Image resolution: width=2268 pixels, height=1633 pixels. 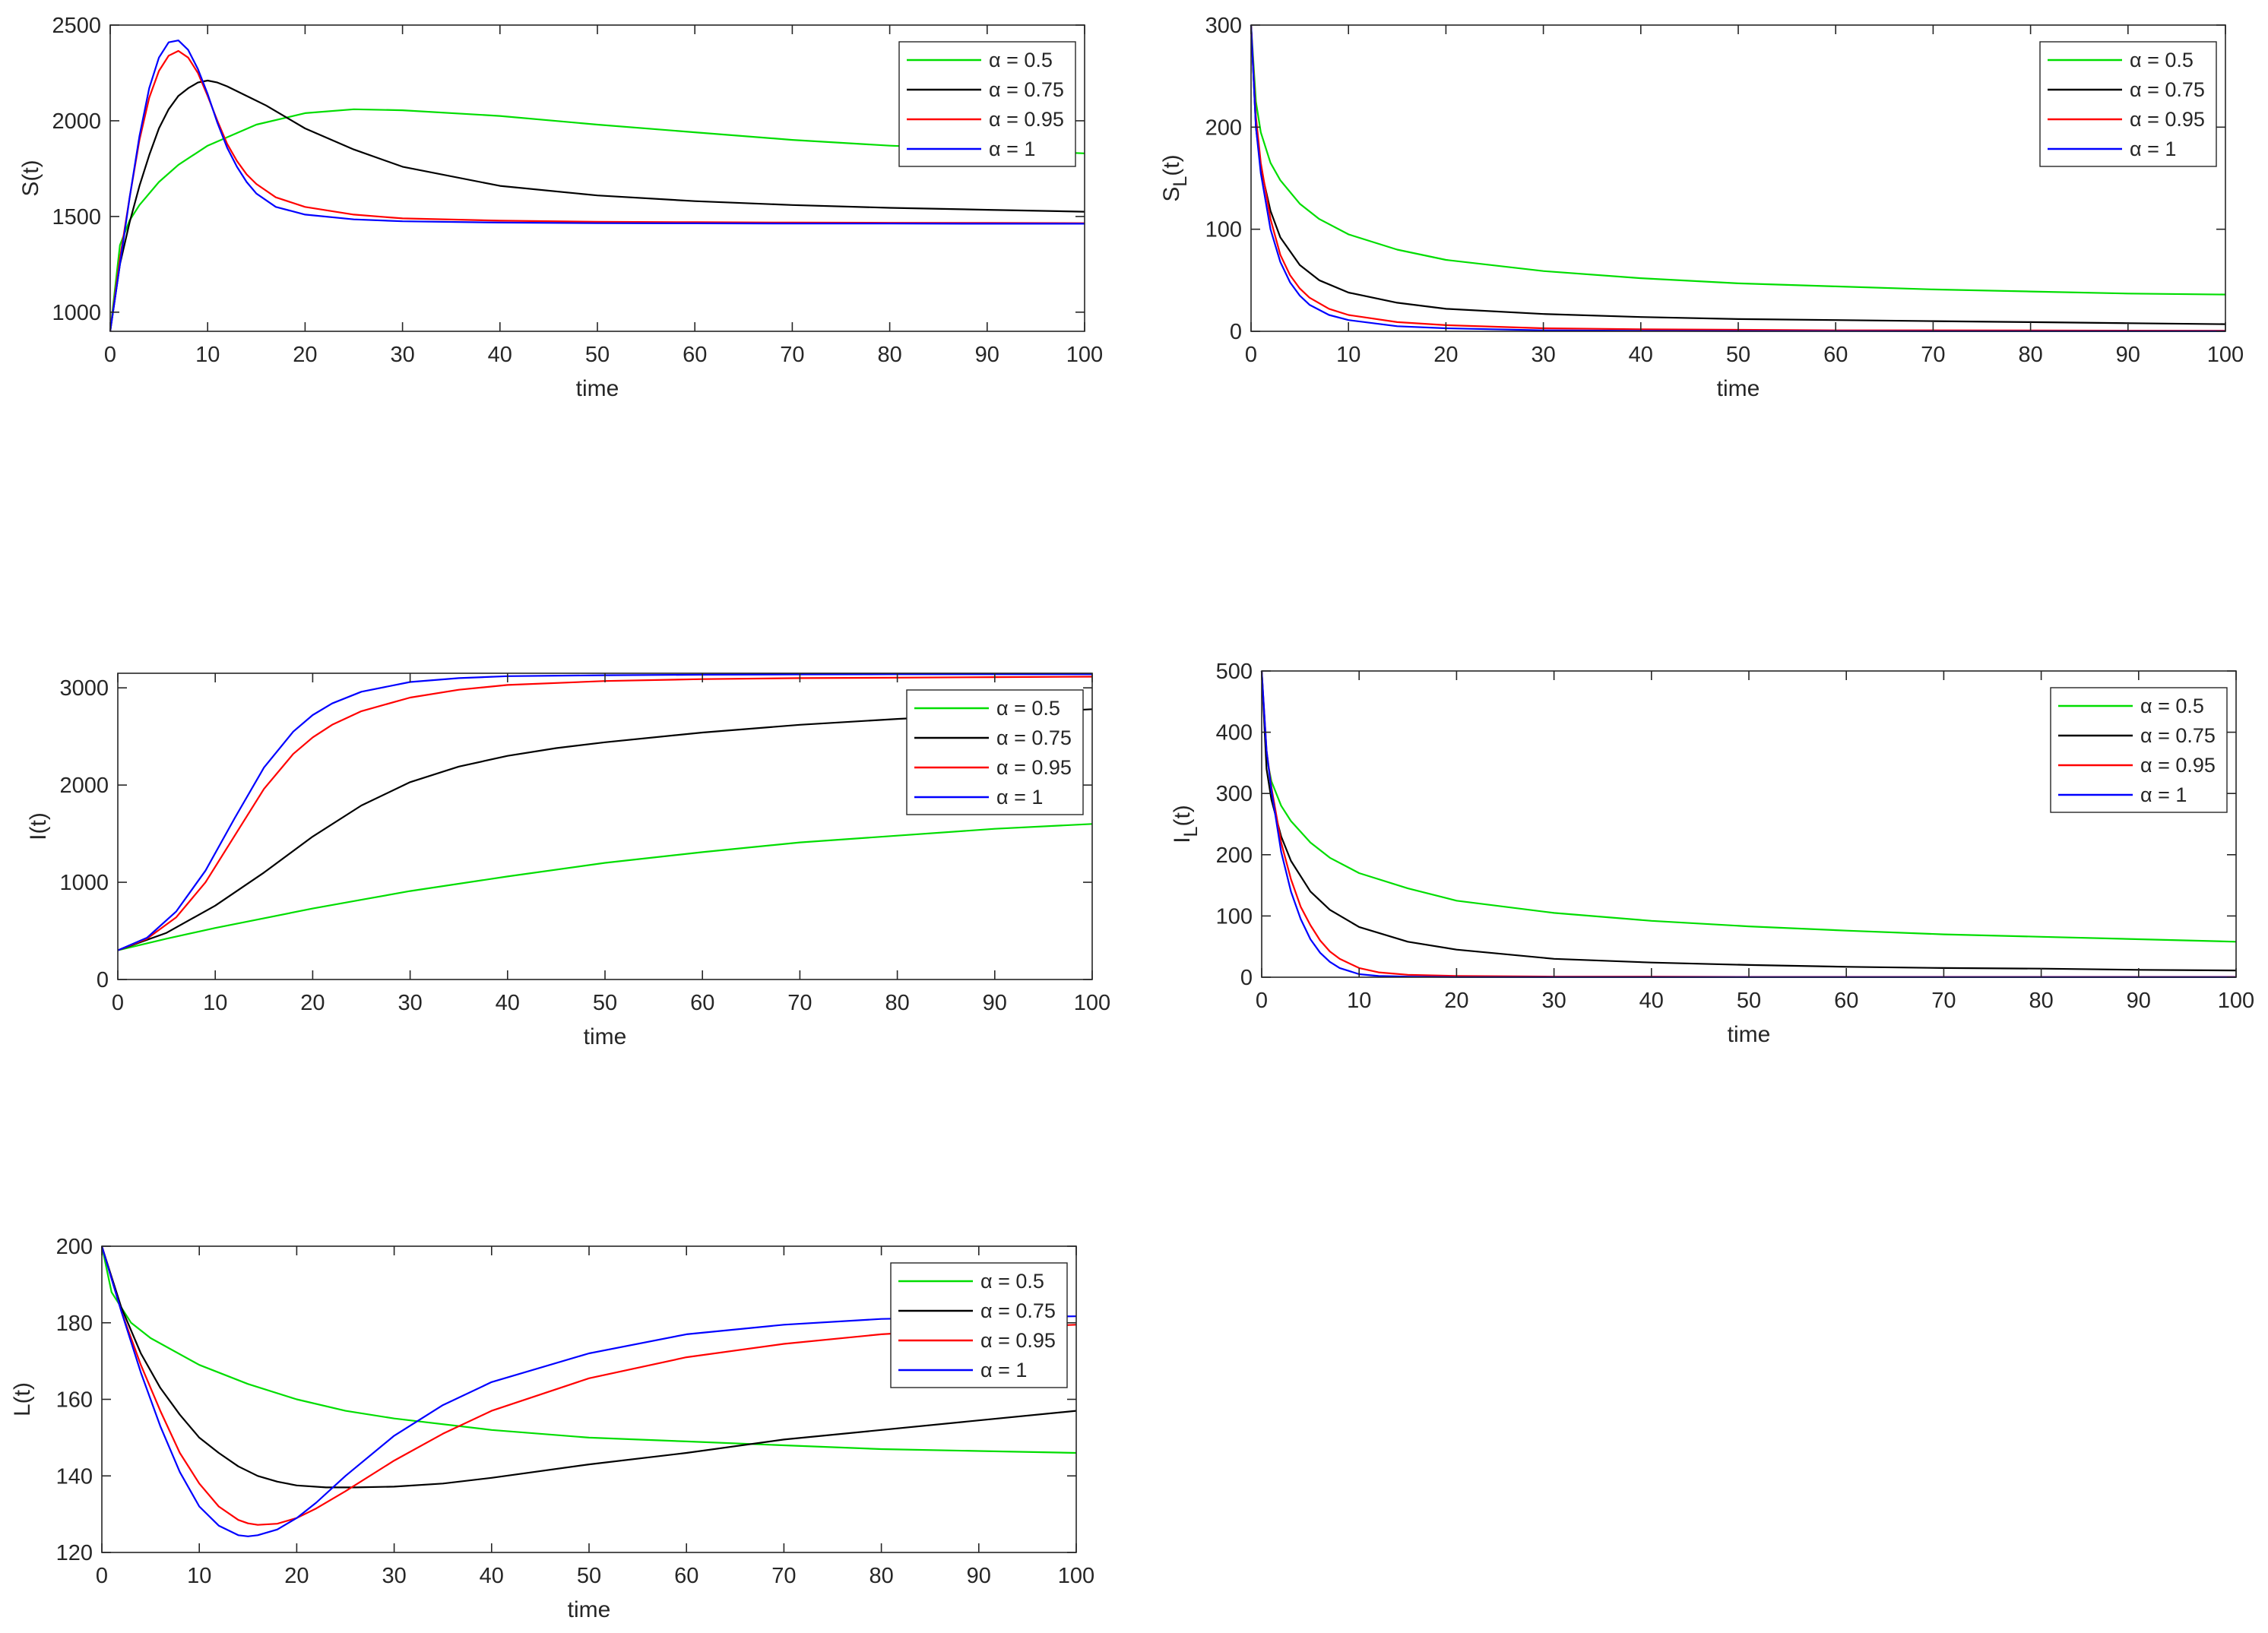 I want to click on y-tick-label: 160, so click(x=74, y=1400).